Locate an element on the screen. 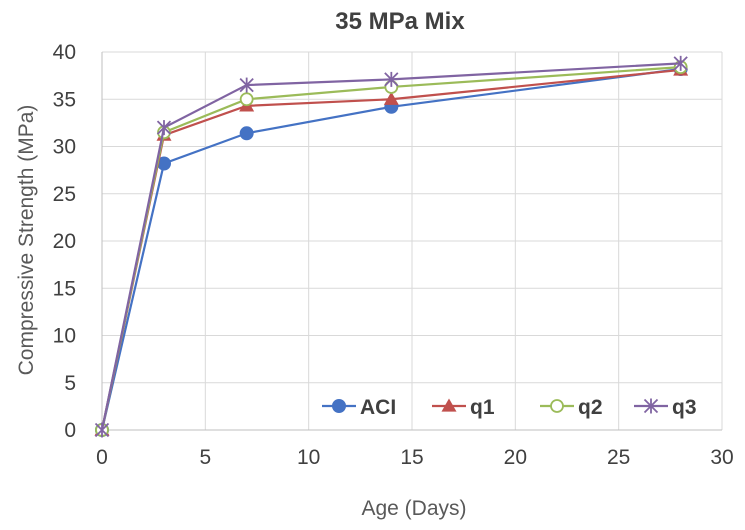  legend-entry-q3: q3 is located at coordinates (665, 407).